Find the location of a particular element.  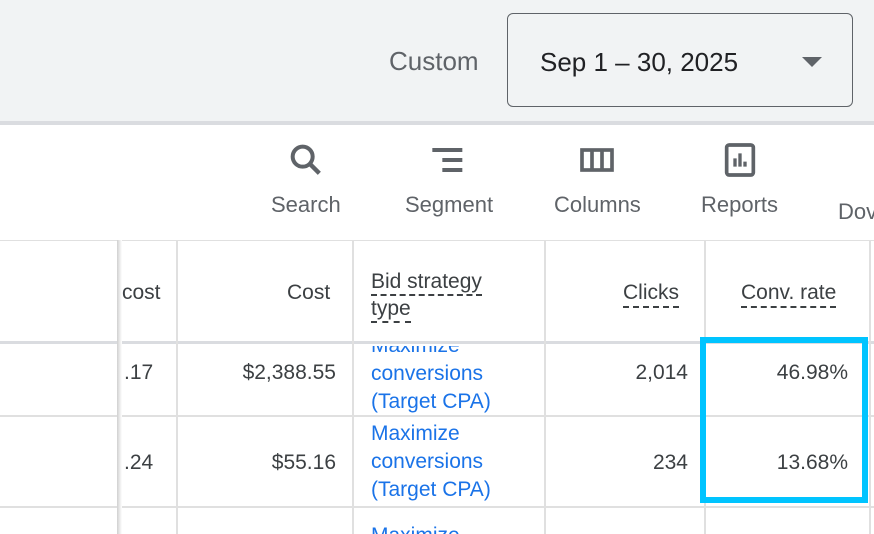

date-range-dropdown: Sep 1 – 30, 2025 is located at coordinates (680, 60).